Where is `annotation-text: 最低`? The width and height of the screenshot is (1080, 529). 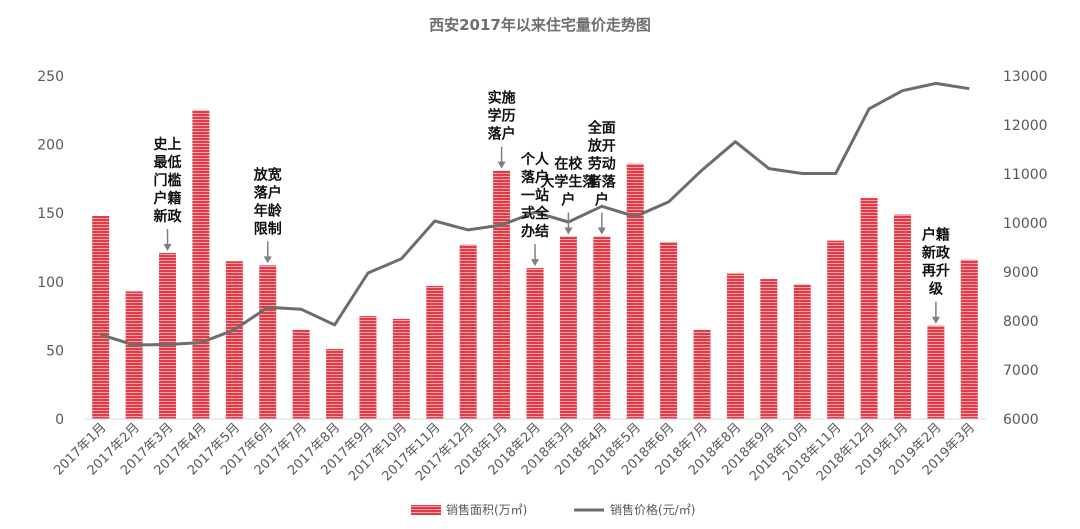 annotation-text: 最低 is located at coordinates (168, 162).